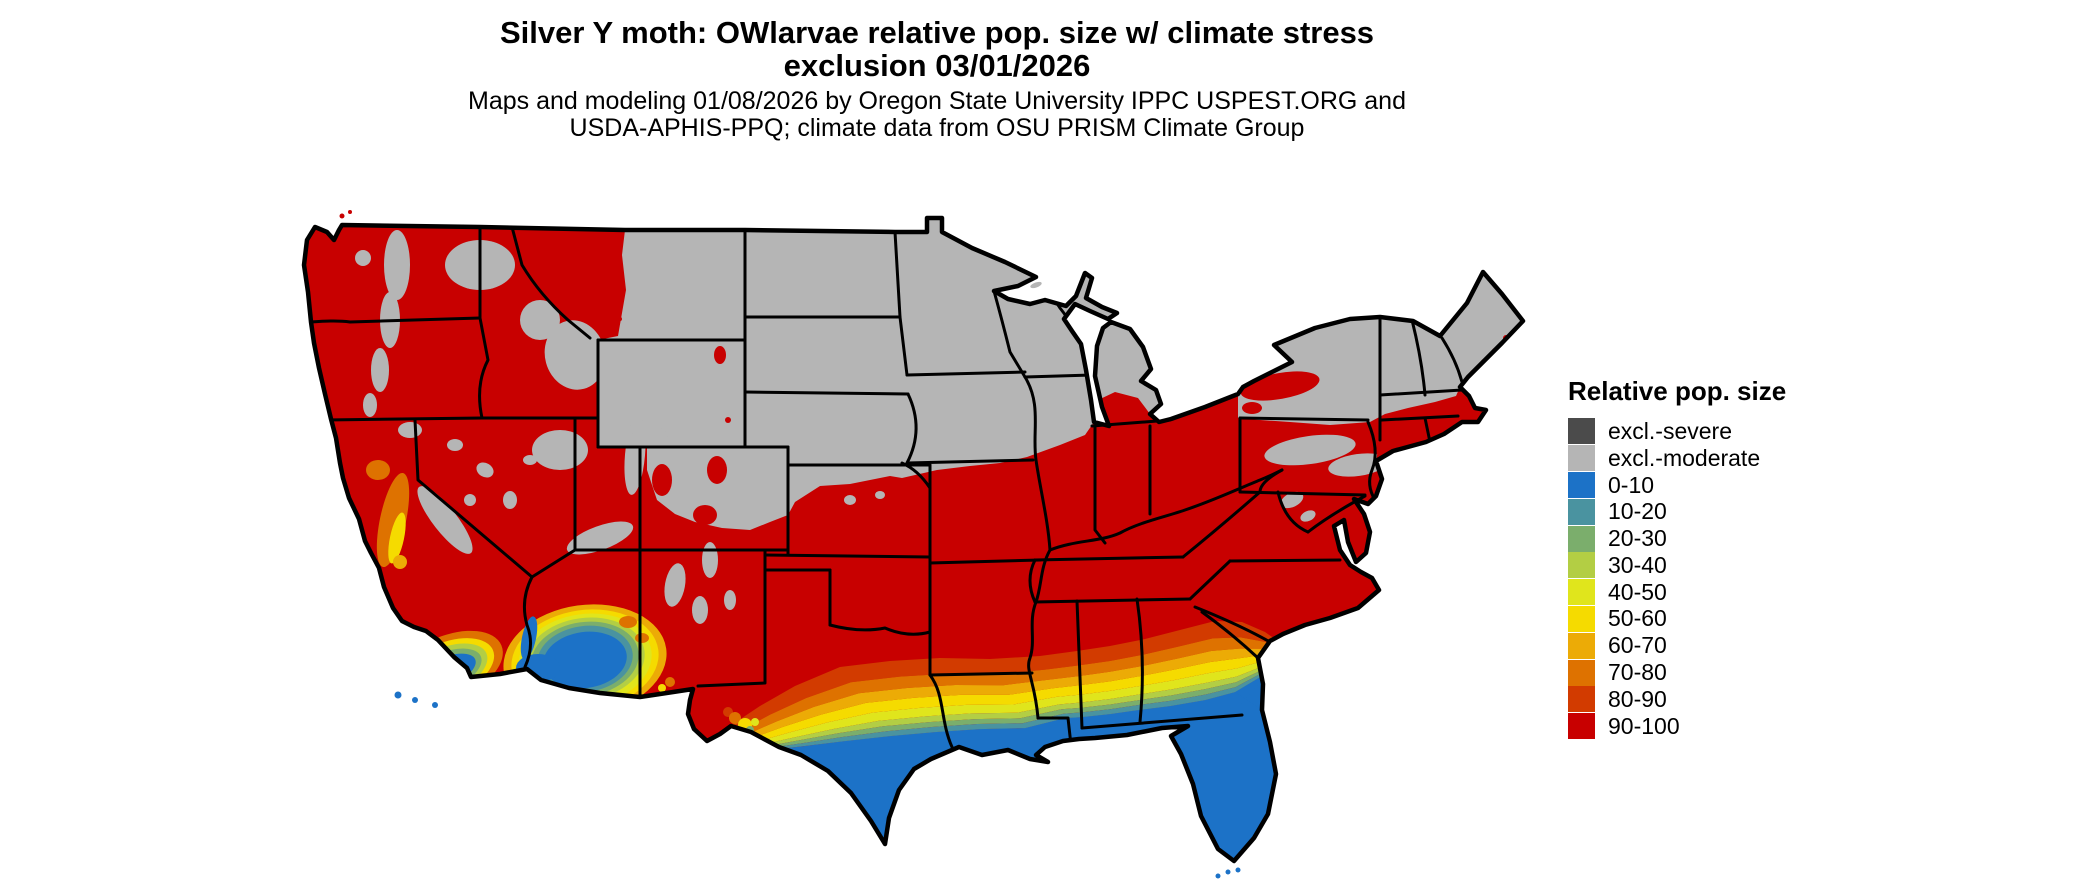 The width and height of the screenshot is (2100, 892). Describe the element at coordinates (937, 65) in the screenshot. I see `title-line-2: exclusion 03/01/2026` at that location.